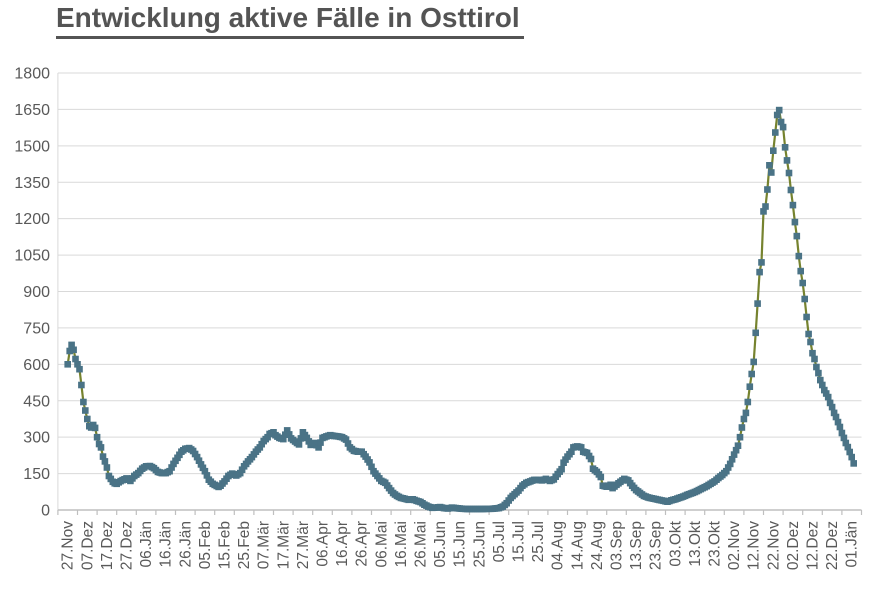 Image resolution: width=874 pixels, height=601 pixels. Describe the element at coordinates (401, 544) in the screenshot. I see `x-axis-tick-label: 16.Mai` at that location.